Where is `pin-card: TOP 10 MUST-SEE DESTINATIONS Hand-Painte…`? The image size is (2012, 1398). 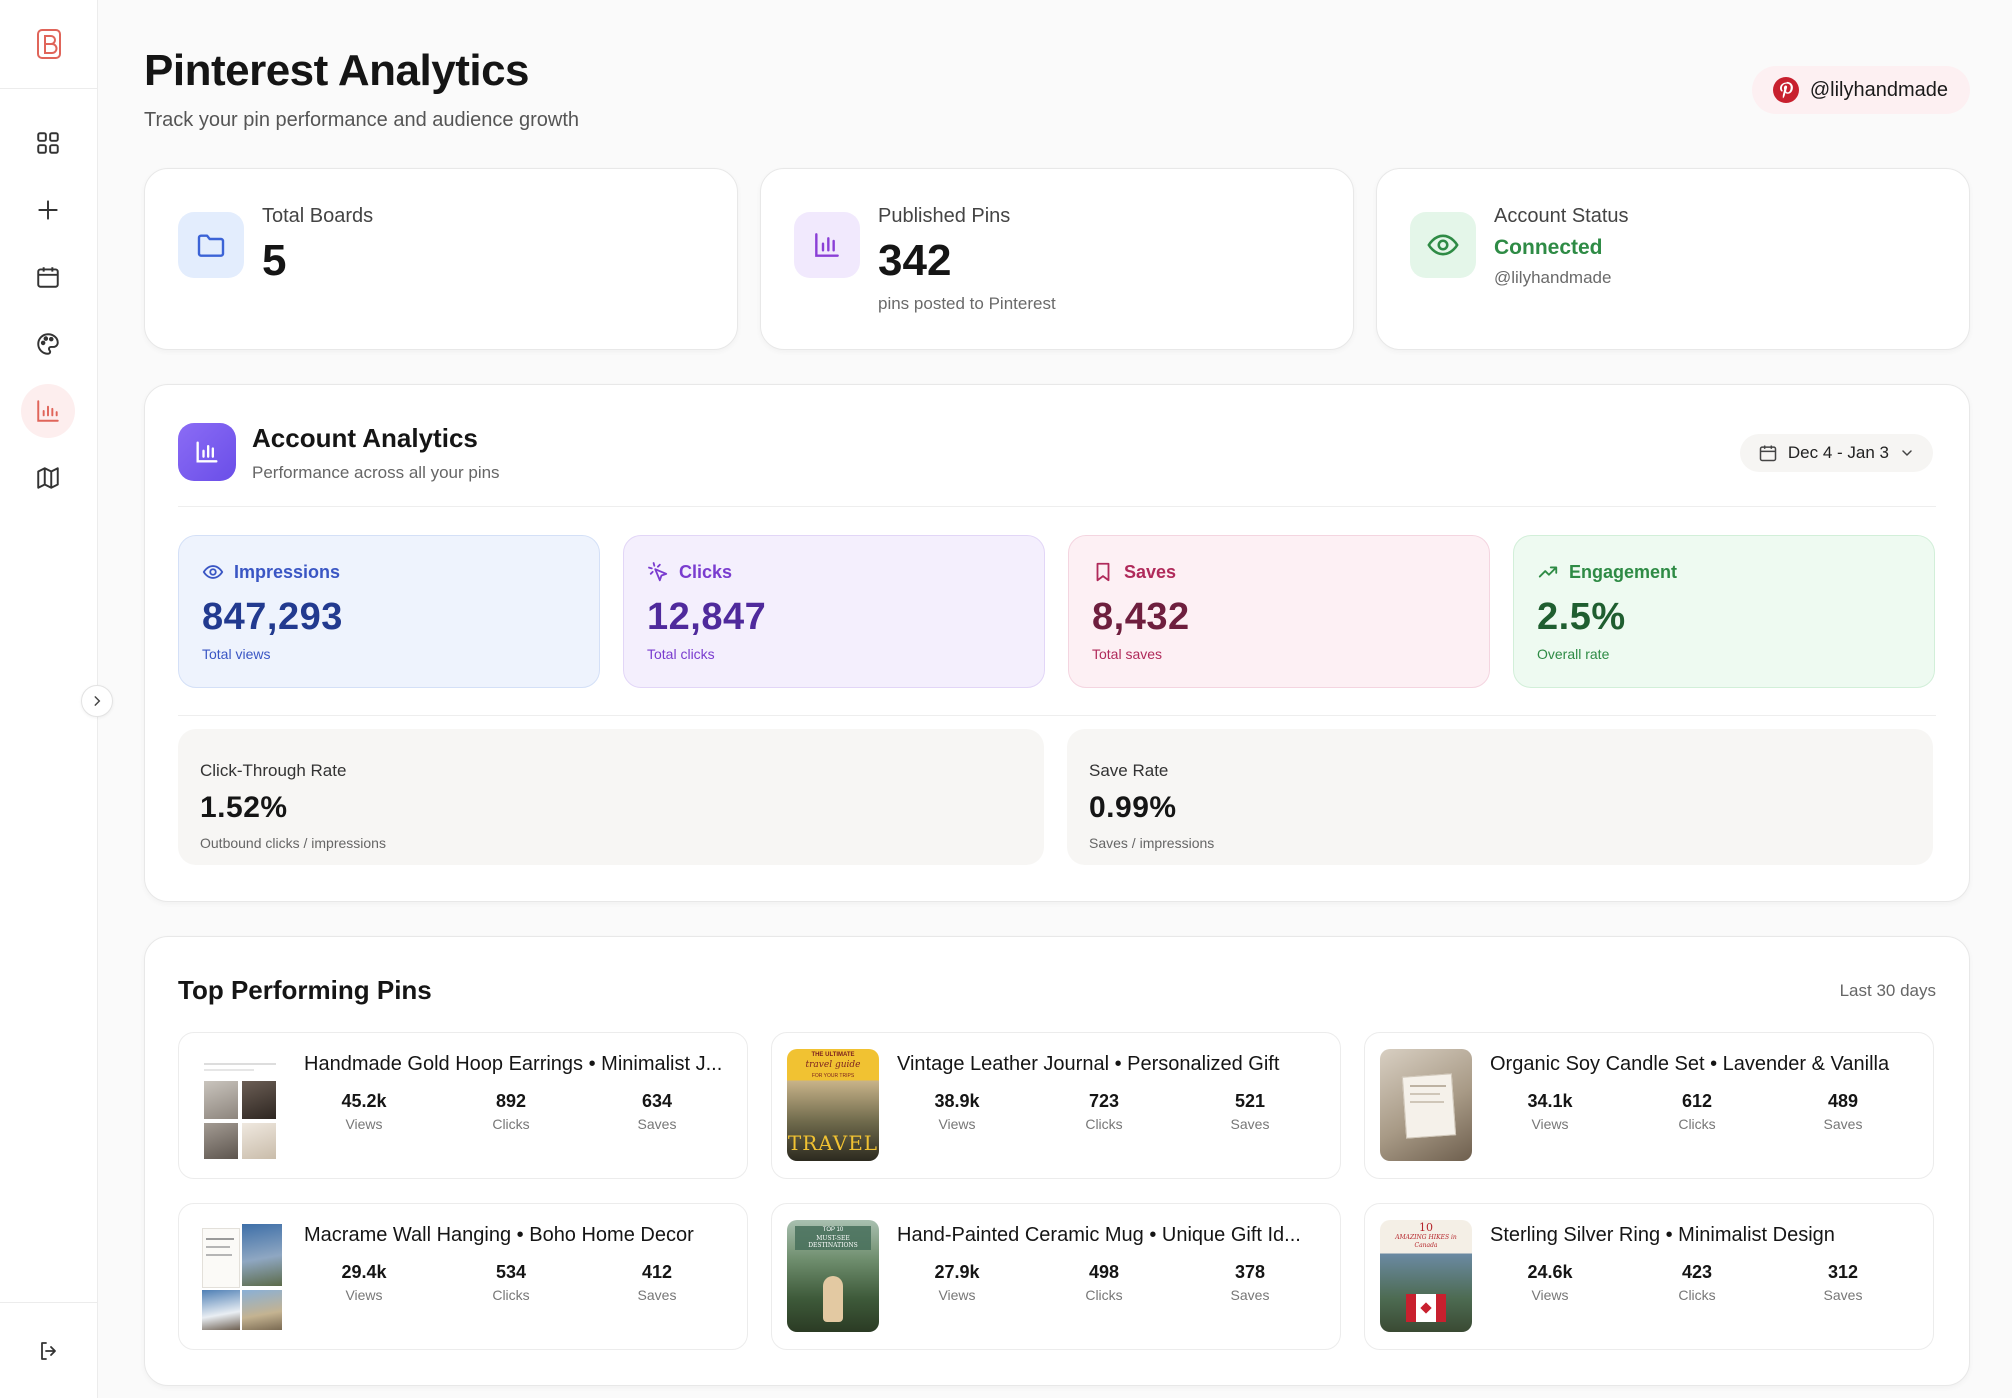
pin-card: TOP 10 MUST-SEE DESTINATIONS Hand-Painte… is located at coordinates (1056, 1276).